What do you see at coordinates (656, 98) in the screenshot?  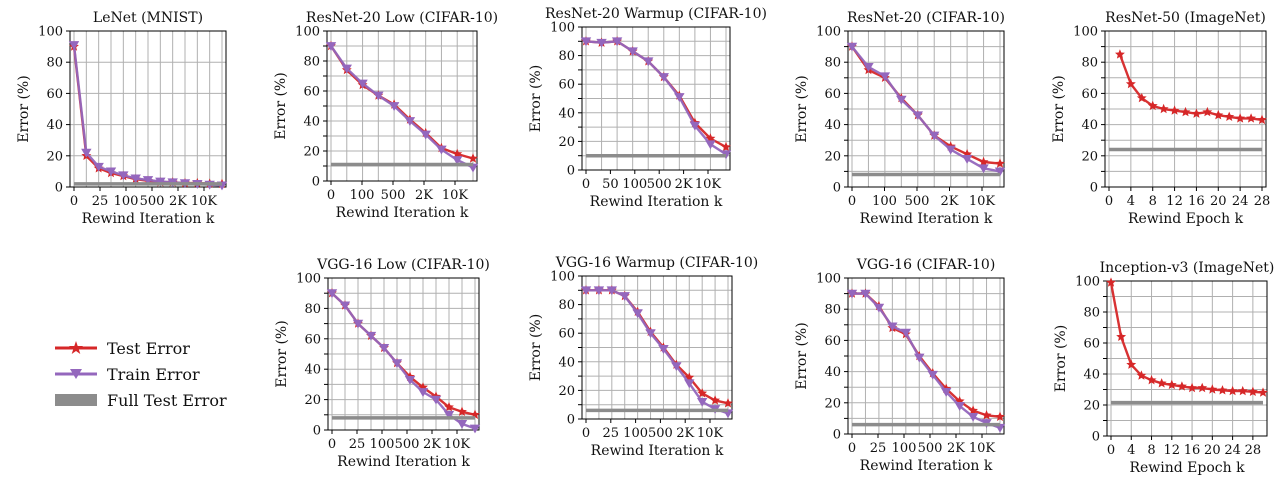 I see `chart-3-frame` at bounding box center [656, 98].